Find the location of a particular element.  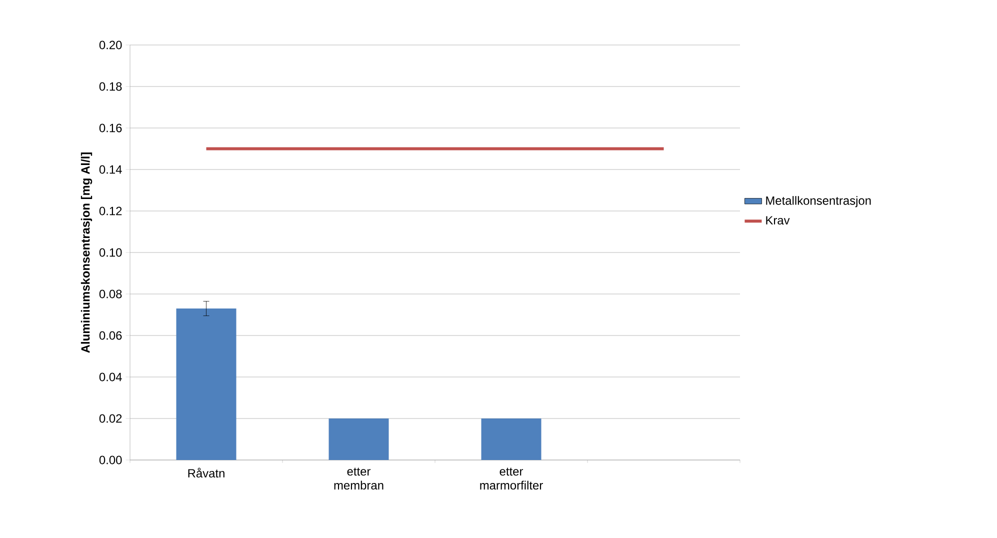

y-tick-label: 0.16 is located at coordinates (110, 128).